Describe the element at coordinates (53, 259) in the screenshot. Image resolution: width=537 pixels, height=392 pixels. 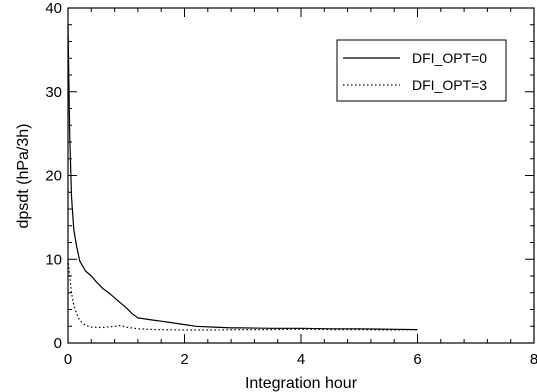
I see `y-tick-label: 10` at that location.